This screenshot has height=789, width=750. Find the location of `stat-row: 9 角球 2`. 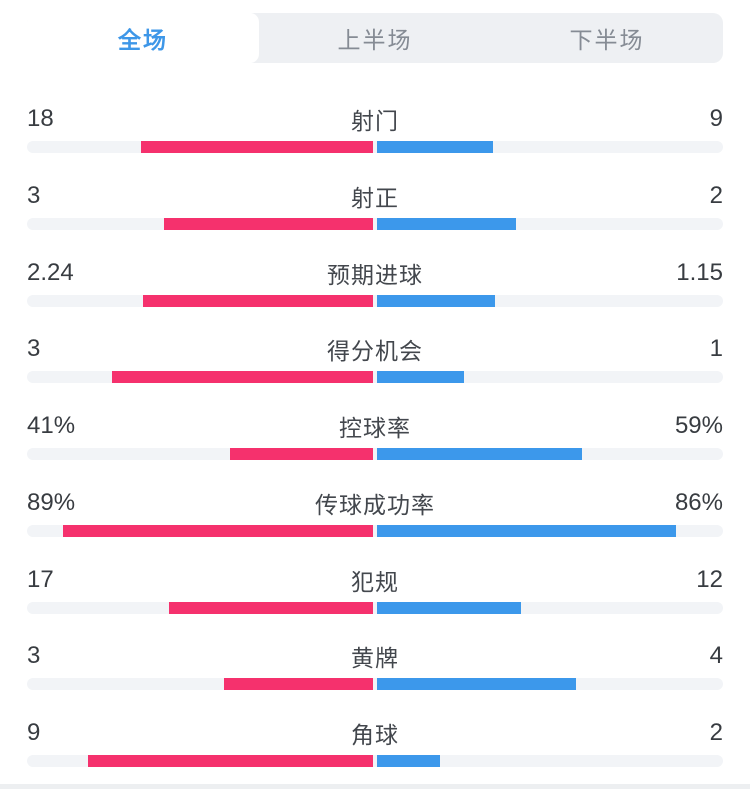

stat-row: 9 角球 2 is located at coordinates (375, 747).